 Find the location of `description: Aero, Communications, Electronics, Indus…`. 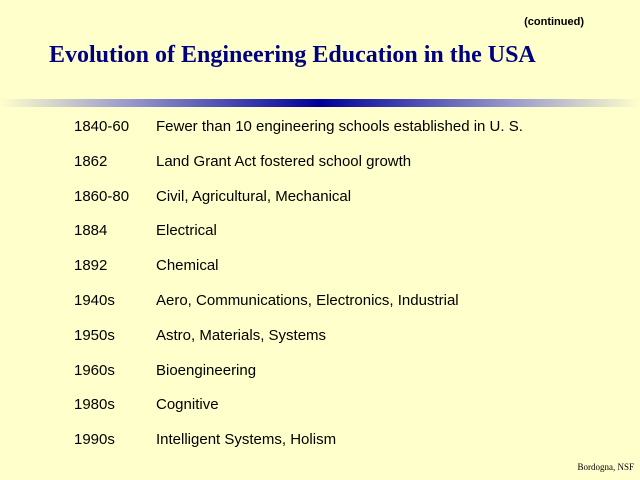

description: Aero, Communications, Electronics, Indus… is located at coordinates (307, 300).